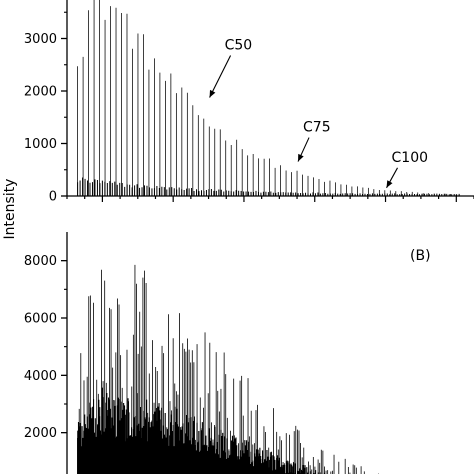 The height and width of the screenshot is (474, 474). What do you see at coordinates (40, 261) in the screenshot?
I see `y-tick-label: 8000` at bounding box center [40, 261].